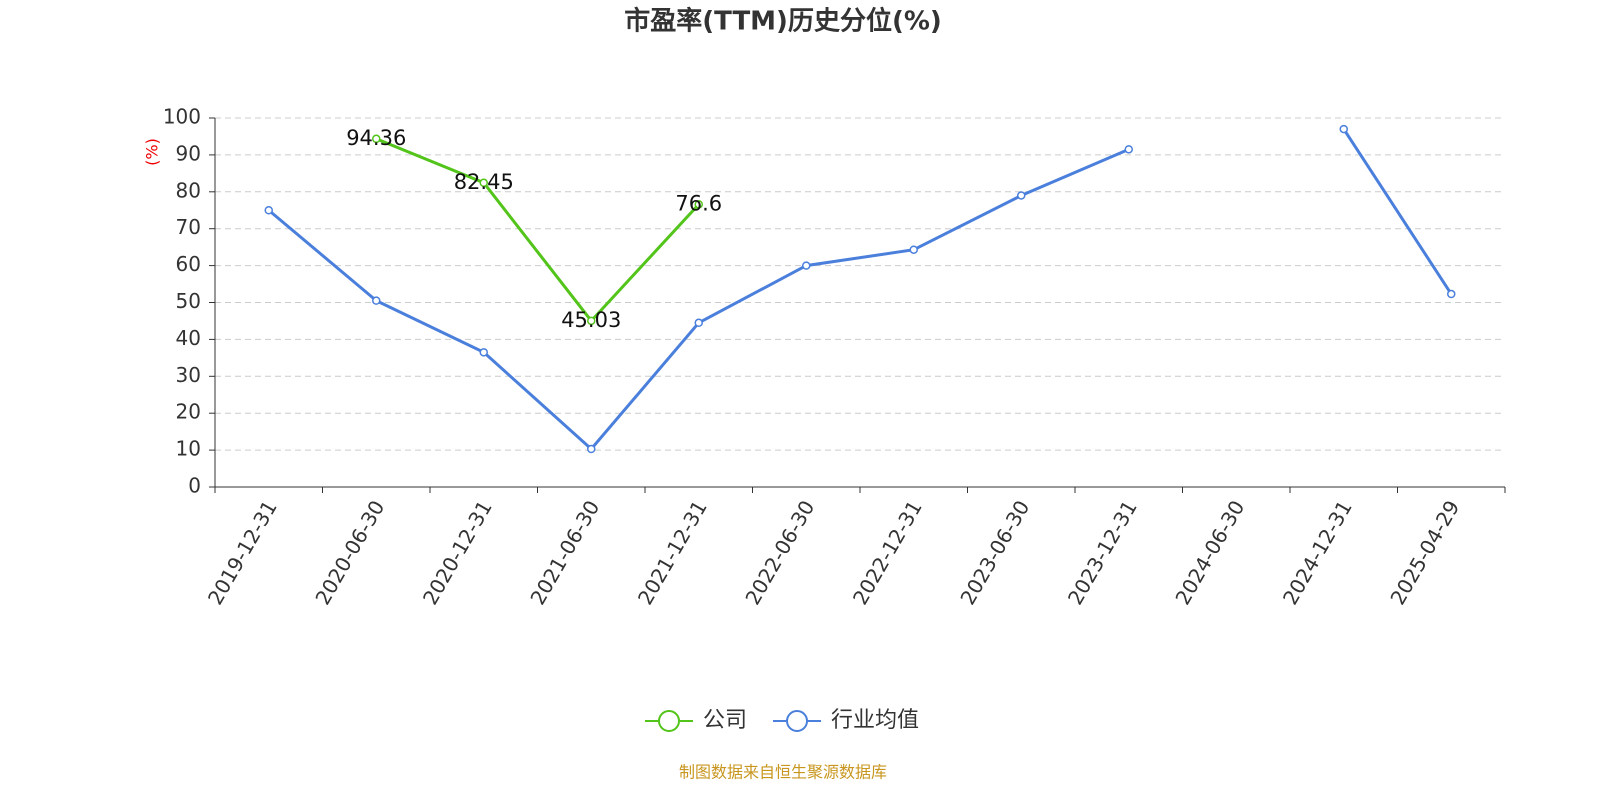  Describe the element at coordinates (672, 552) in the screenshot. I see `x-tick-label: 2021-12-31` at that location.